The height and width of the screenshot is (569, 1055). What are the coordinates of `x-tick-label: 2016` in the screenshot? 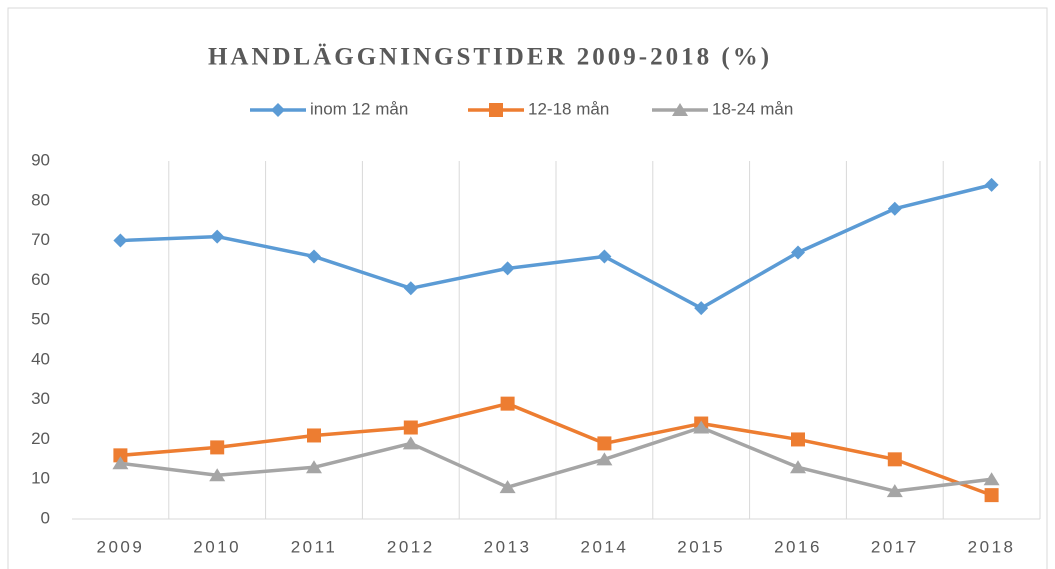 It's located at (798, 546).